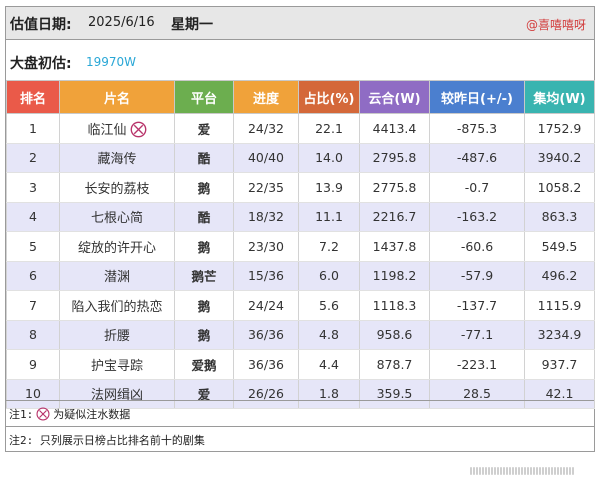 This screenshot has width=600, height=485. Describe the element at coordinates (41, 25) in the screenshot. I see `date-label: 估值日期:` at that location.